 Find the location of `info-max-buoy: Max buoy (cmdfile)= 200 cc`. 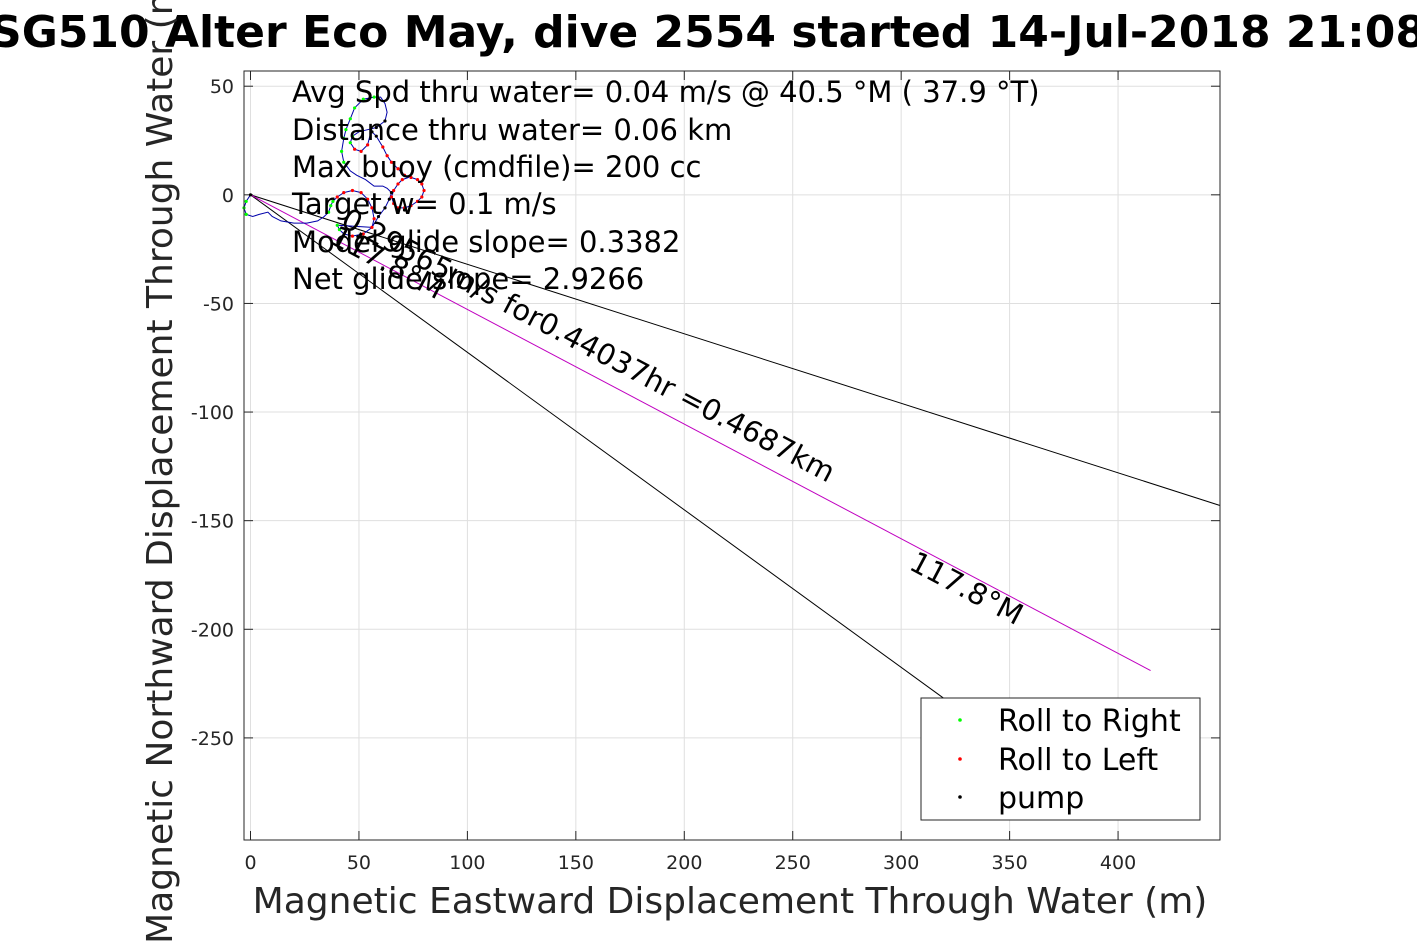

info-max-buoy: Max buoy (cmdfile)= 200 cc is located at coordinates (496, 167).